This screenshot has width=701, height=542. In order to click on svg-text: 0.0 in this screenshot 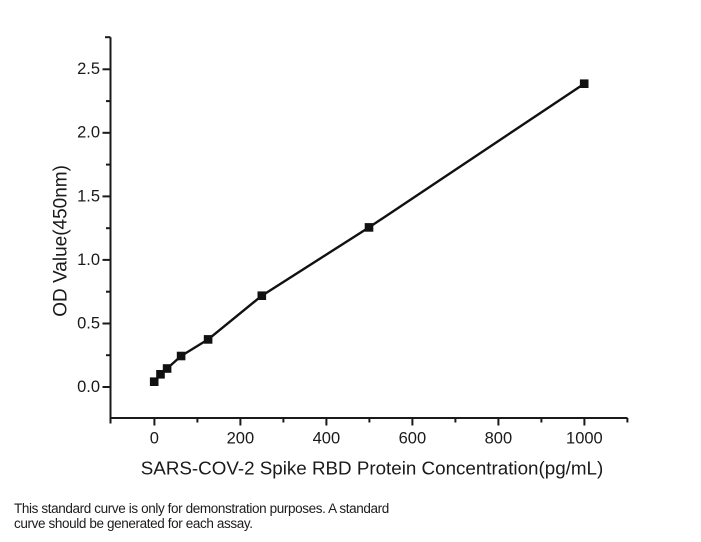, I will do `click(88, 387)`.